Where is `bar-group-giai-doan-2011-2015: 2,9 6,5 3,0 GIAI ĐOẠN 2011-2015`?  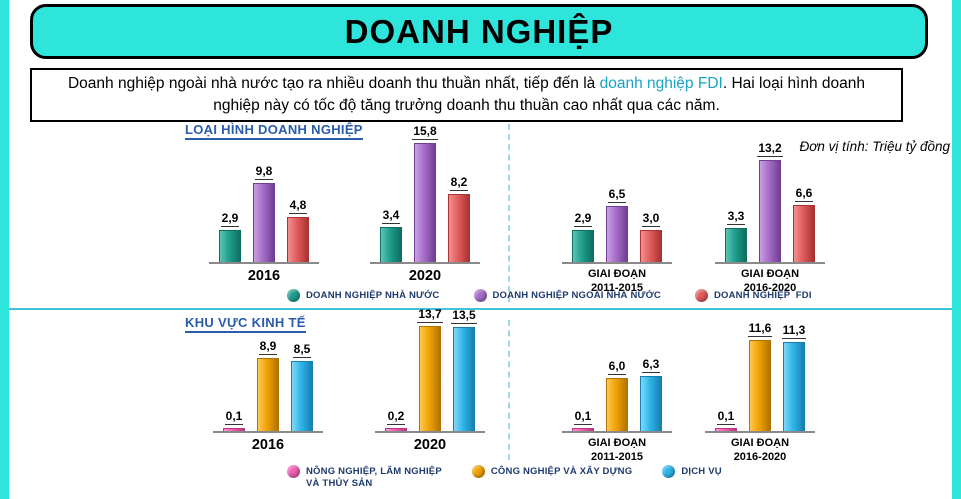
bar-group-giai-doan-2011-2015: 2,9 6,5 3,0 GIAI ĐOẠN 2011-2015 is located at coordinates (617, 242).